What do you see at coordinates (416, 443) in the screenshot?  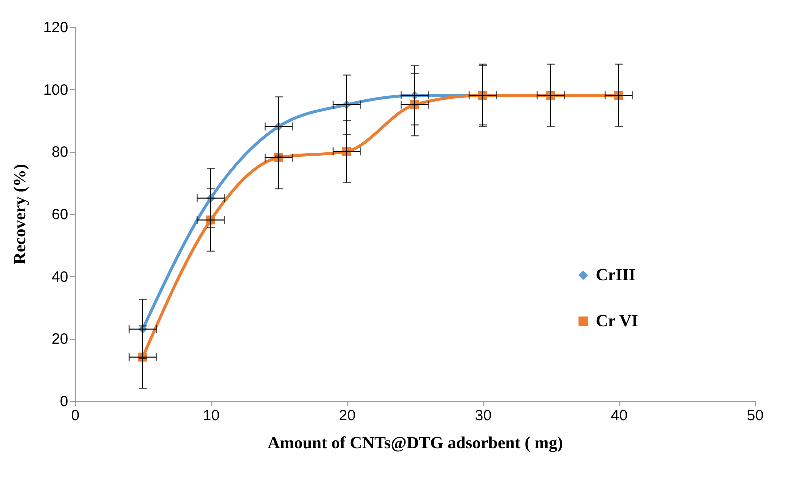 I see `x-axis-title: Amount of CNTs@DTG adsorbent ( mg)` at bounding box center [416, 443].